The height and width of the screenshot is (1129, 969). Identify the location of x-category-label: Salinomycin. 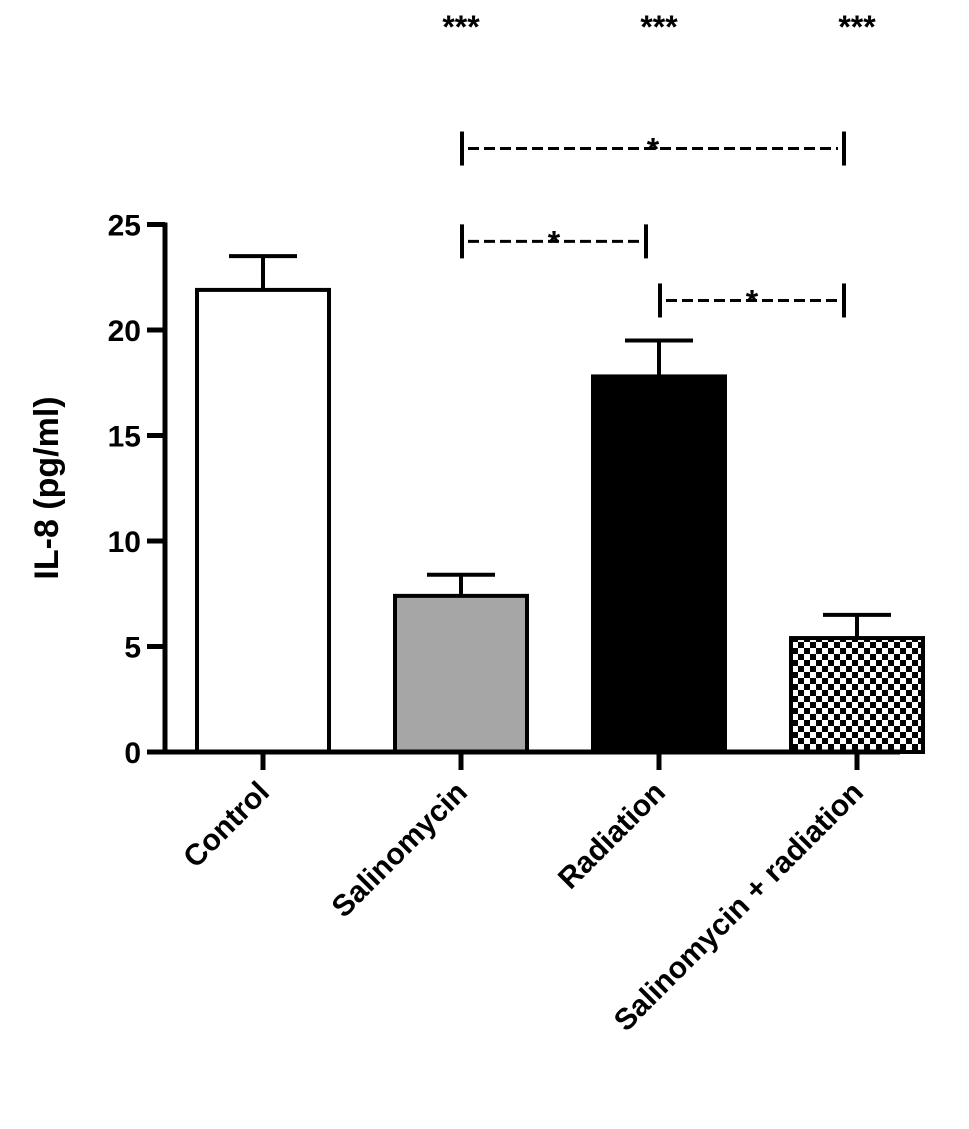
(400, 850).